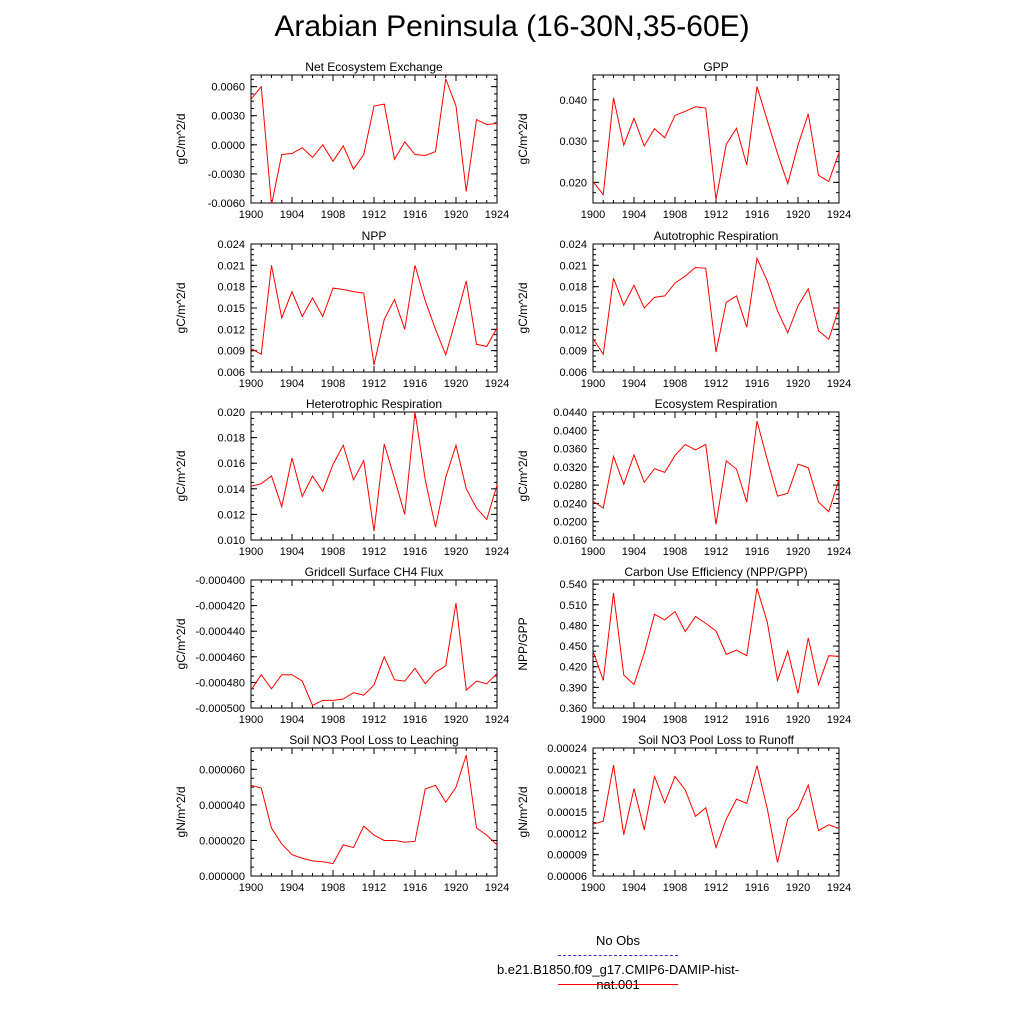 This screenshot has height=1024, width=1024. I want to click on y-tick-label: 0.0000, so click(228, 146).